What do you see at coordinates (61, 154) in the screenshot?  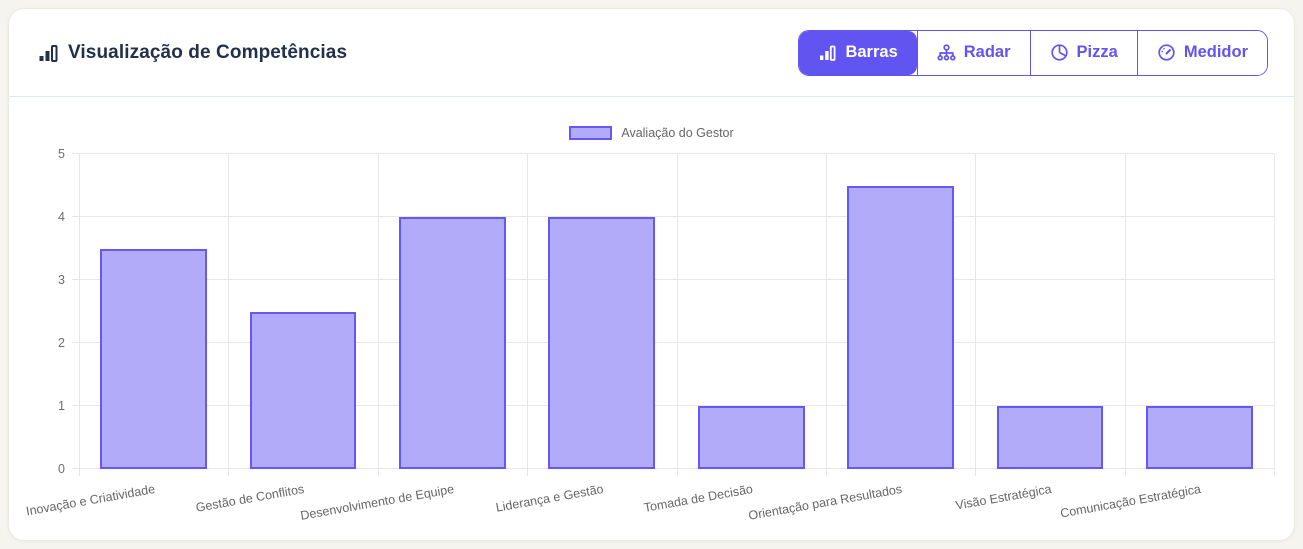 I see `y-axis-tick: 5` at bounding box center [61, 154].